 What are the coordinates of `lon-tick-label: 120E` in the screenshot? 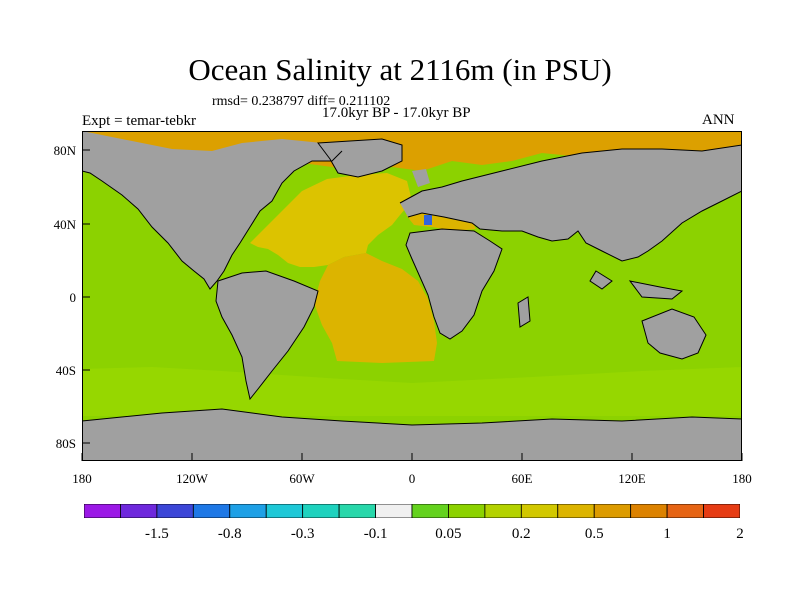 It's located at (632, 478).